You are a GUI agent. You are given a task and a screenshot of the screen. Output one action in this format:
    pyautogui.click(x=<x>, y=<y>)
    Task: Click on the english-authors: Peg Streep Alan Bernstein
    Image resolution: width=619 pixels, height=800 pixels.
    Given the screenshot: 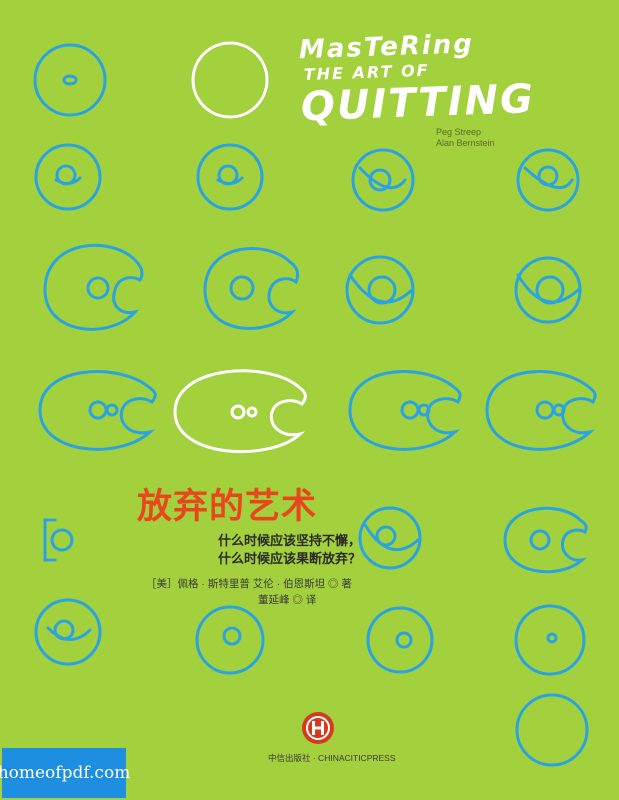 What is the action you would take?
    pyautogui.click(x=465, y=138)
    